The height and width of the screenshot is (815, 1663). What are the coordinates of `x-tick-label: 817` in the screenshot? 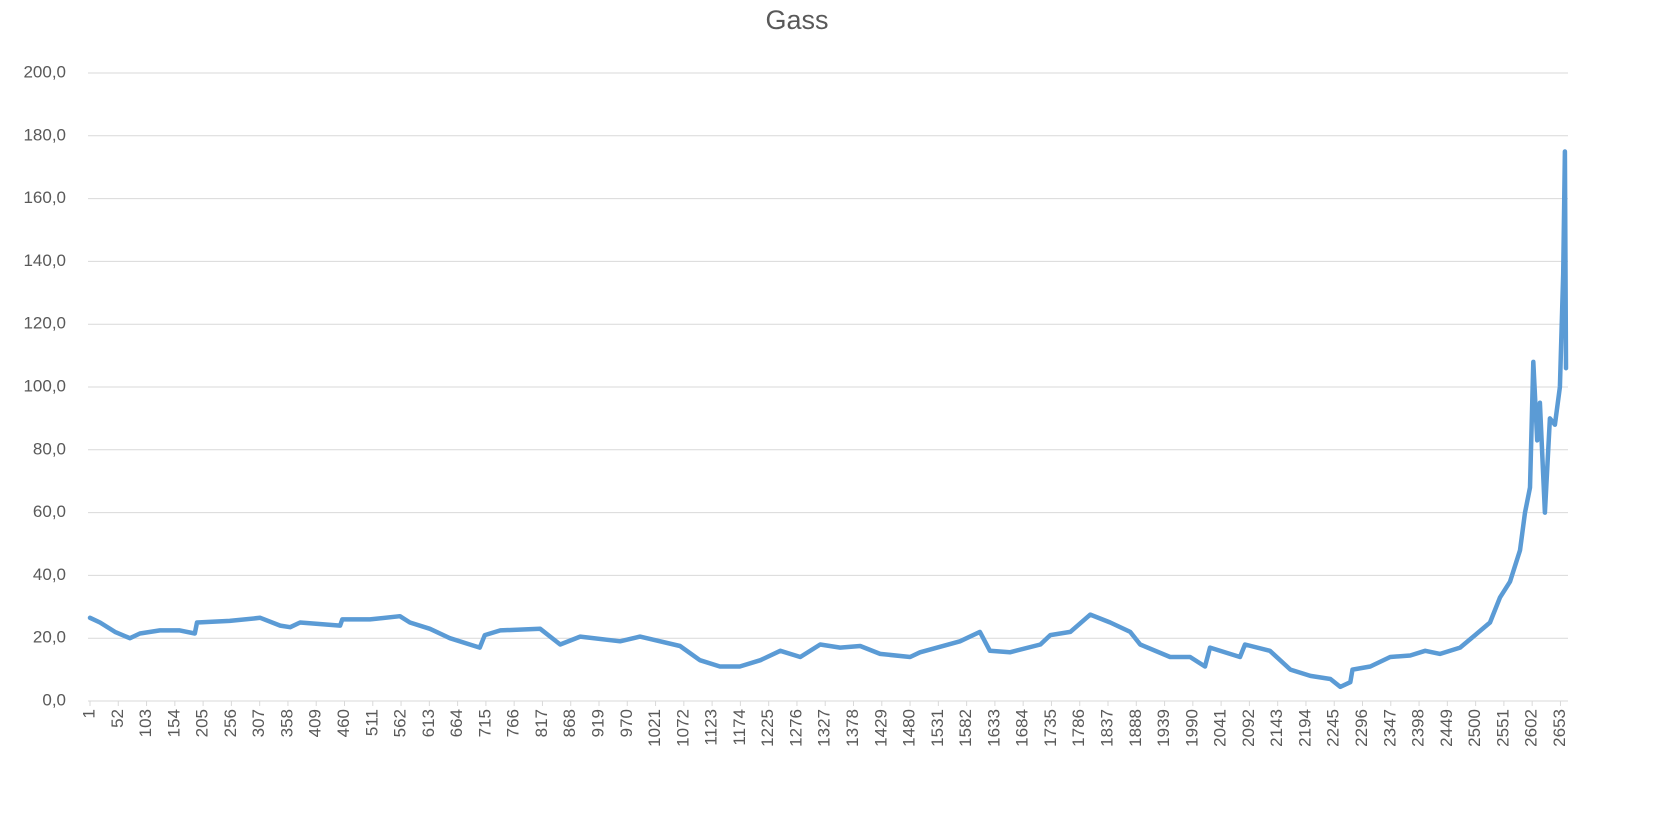 It's located at (541, 723).